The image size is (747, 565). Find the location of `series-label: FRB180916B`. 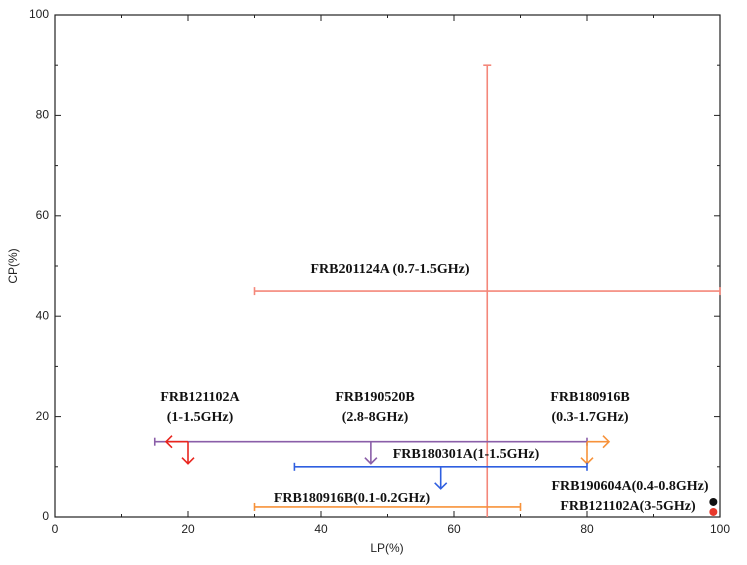

series-label: FRB180916B is located at coordinates (589, 397).